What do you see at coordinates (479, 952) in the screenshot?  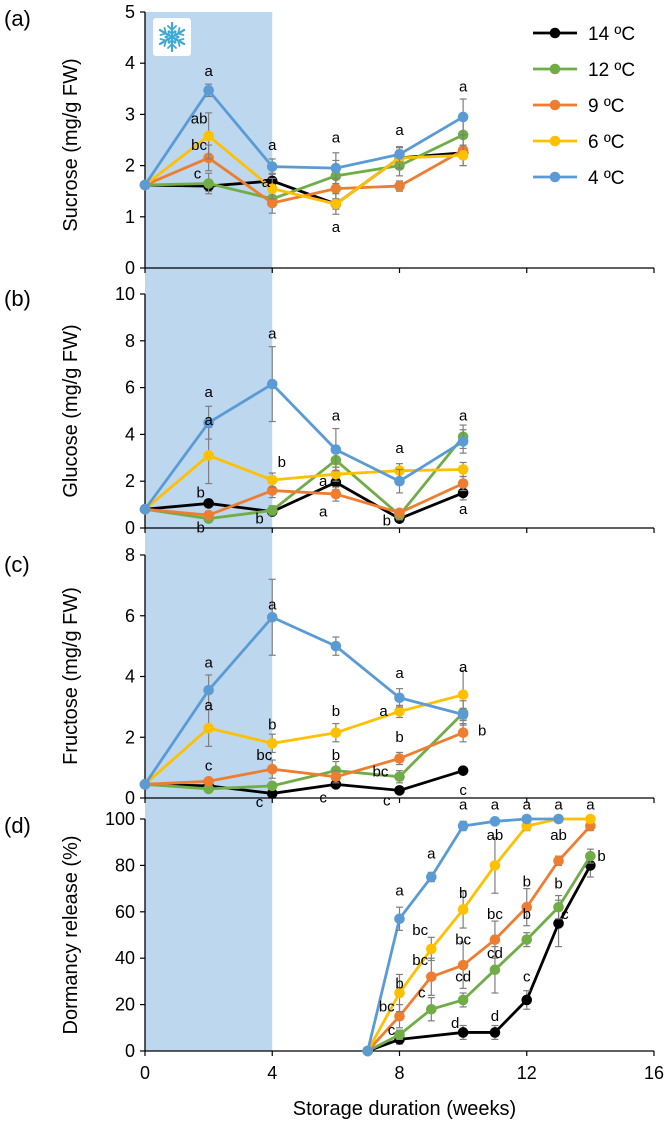 I see `series-12c` at bounding box center [479, 952].